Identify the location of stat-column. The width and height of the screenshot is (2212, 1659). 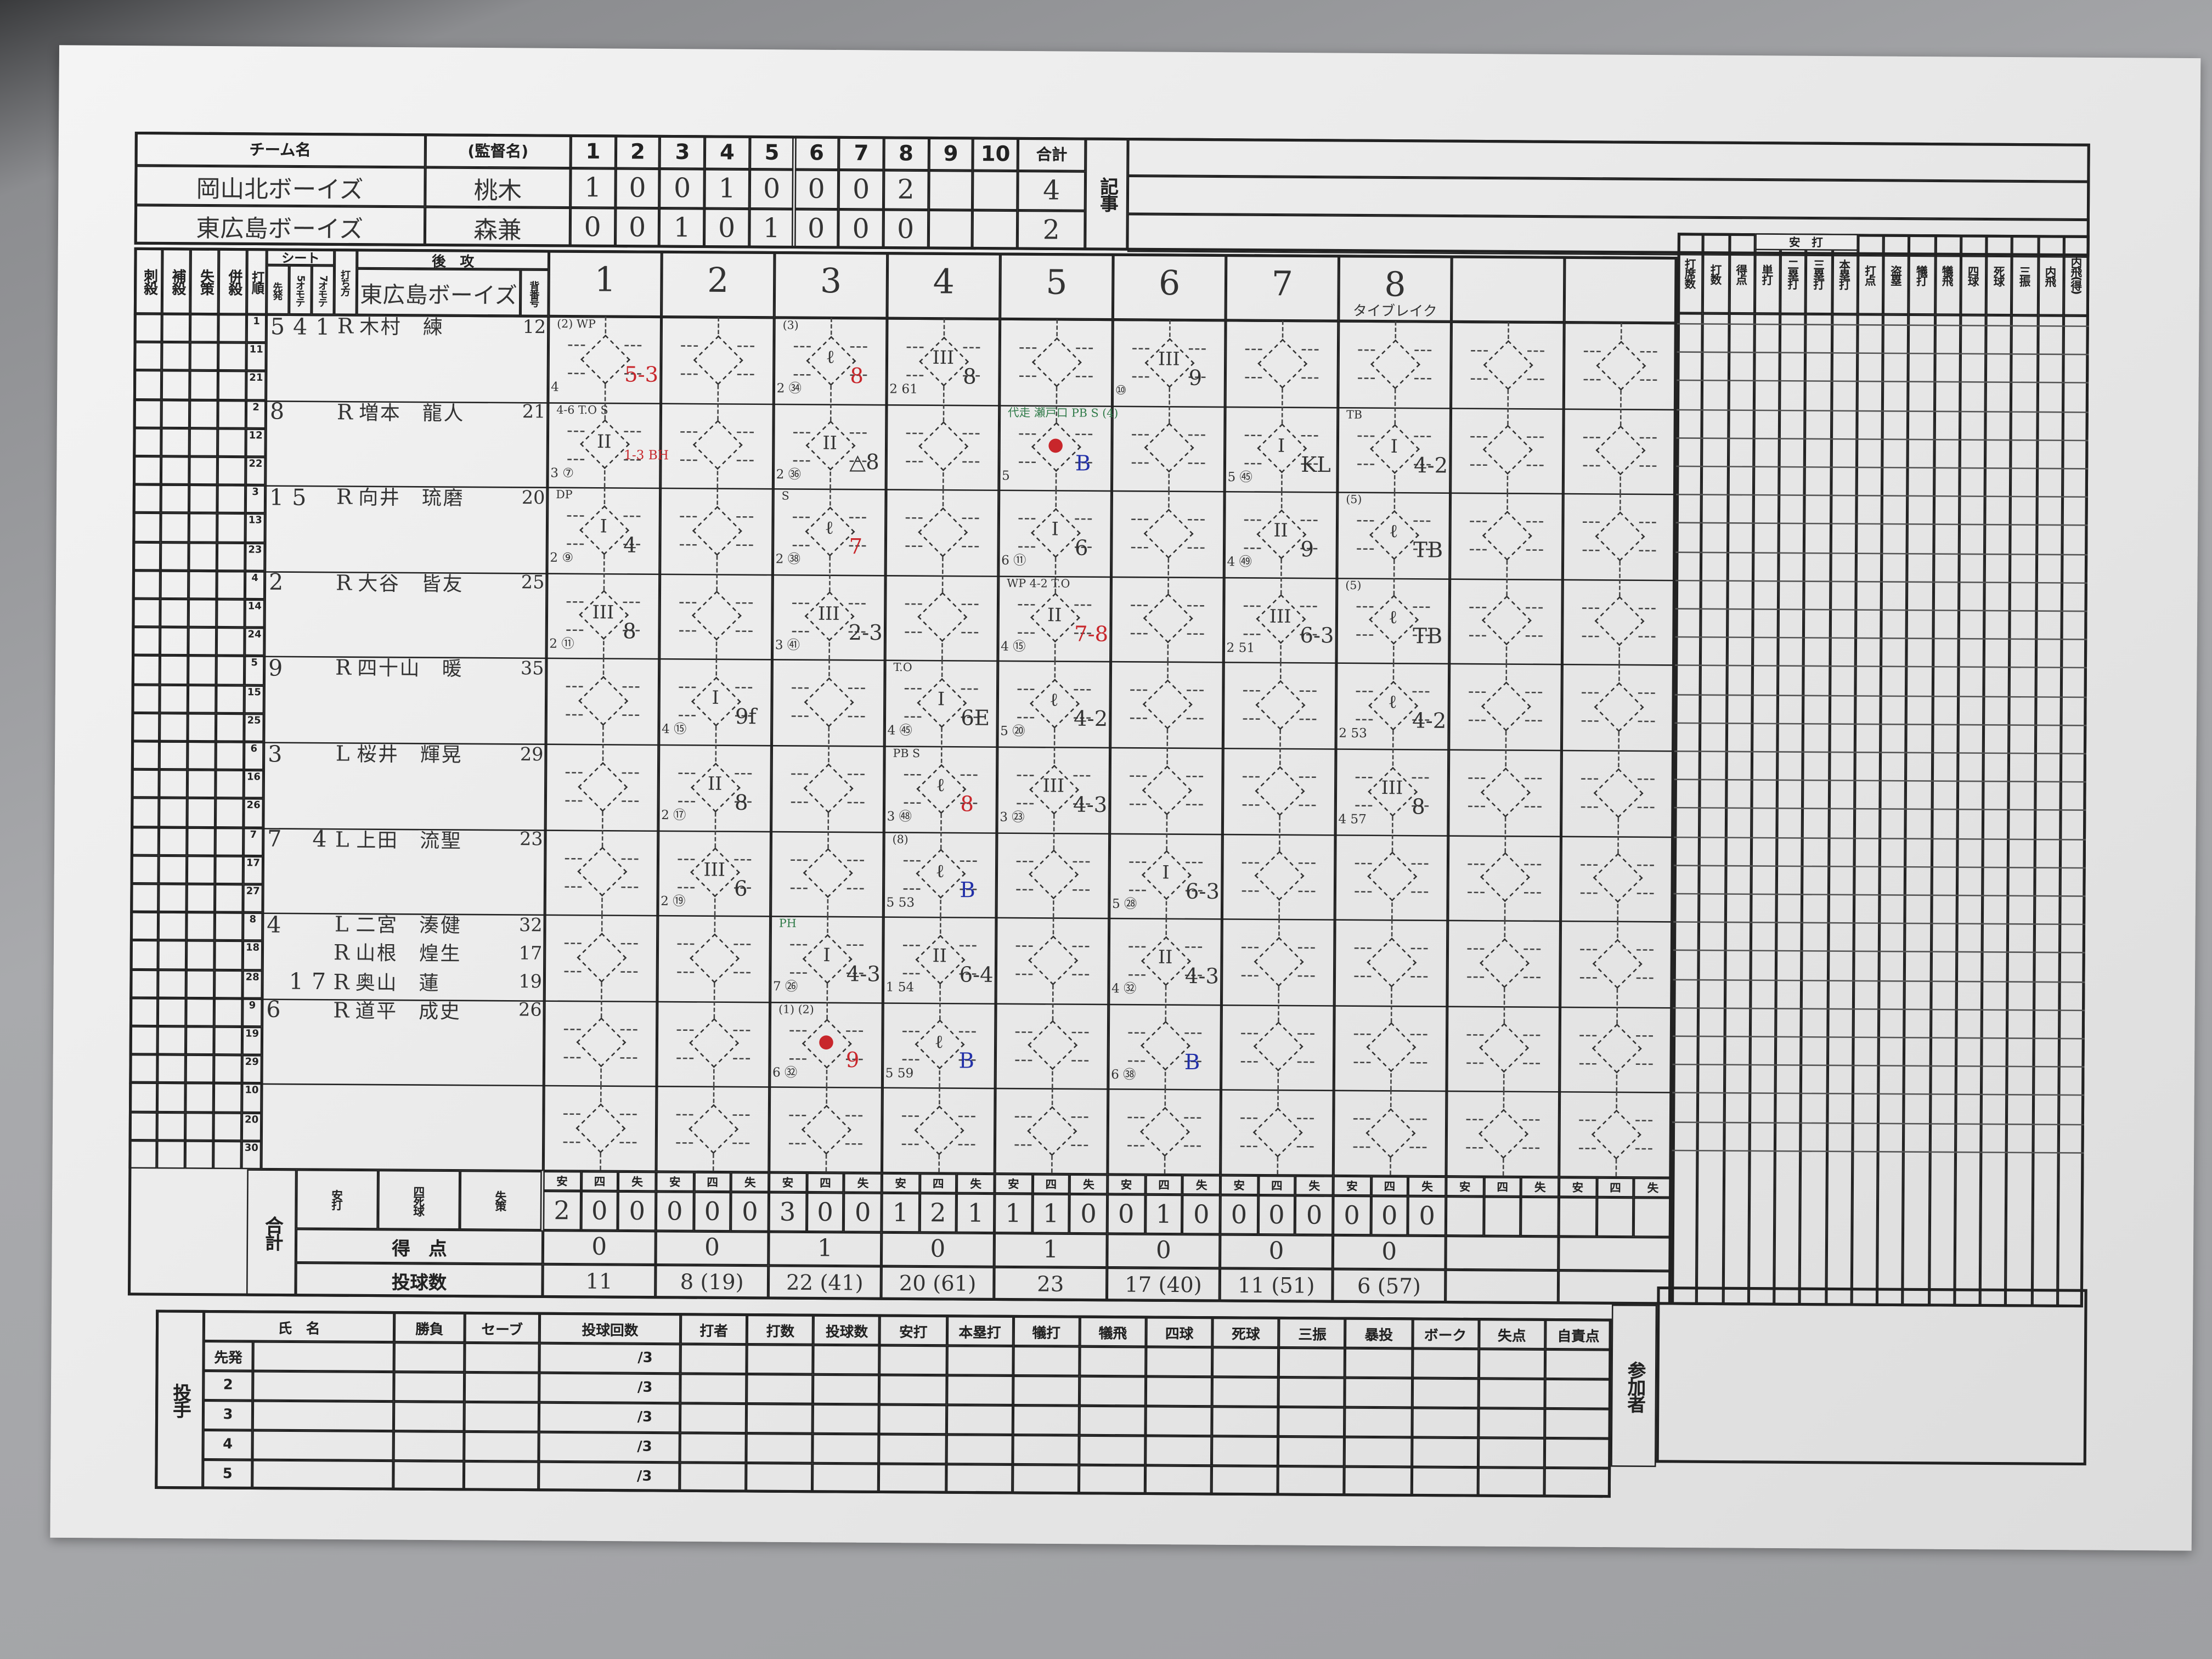
(2073, 811).